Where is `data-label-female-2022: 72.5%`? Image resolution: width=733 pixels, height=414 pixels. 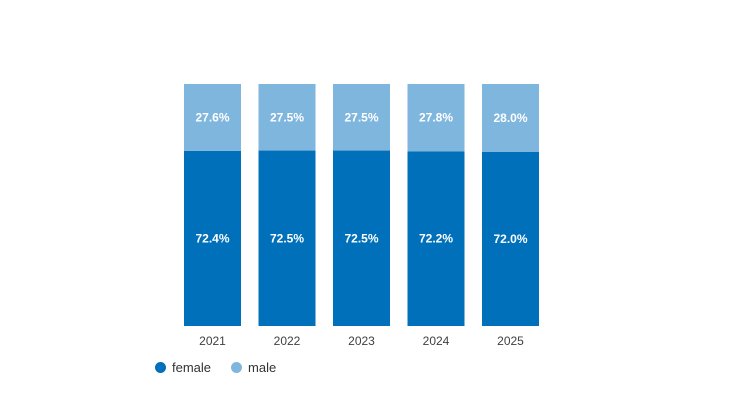 data-label-female-2022: 72.5% is located at coordinates (287, 238).